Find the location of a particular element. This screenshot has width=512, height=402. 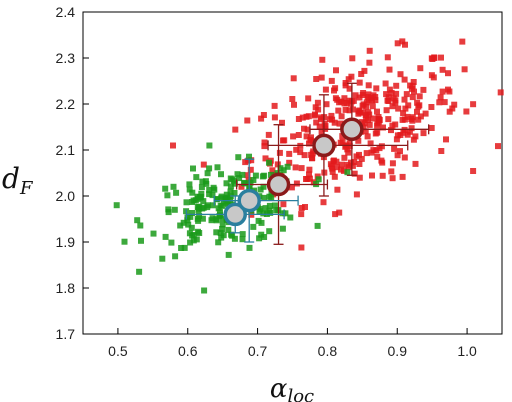

y-tick-label: 2.4 is located at coordinates (66, 12).